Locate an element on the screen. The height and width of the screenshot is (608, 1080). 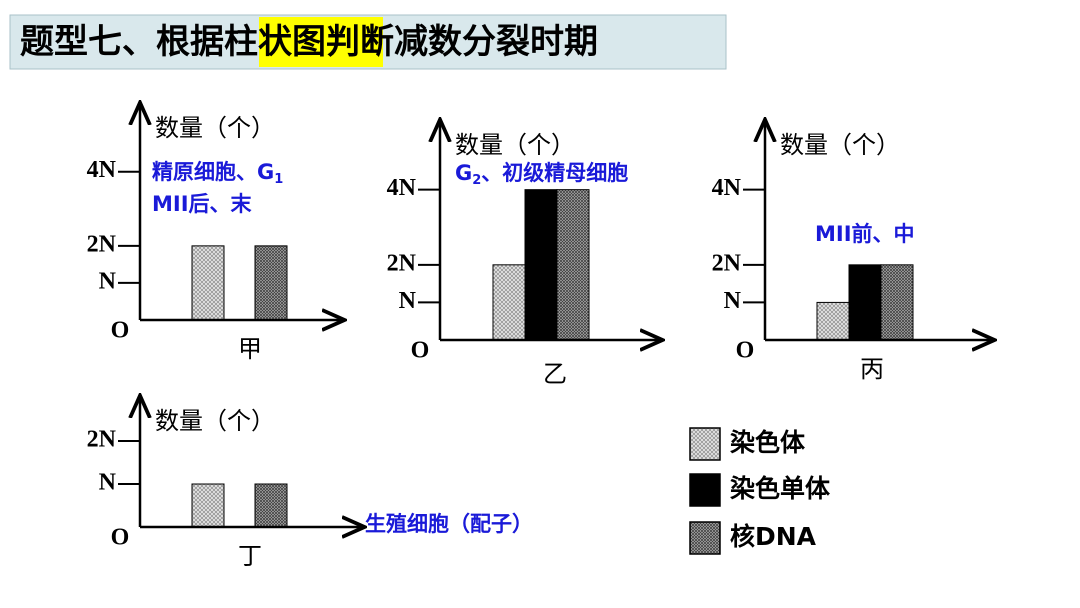
legend-label: 染色体 is located at coordinates (768, 442).